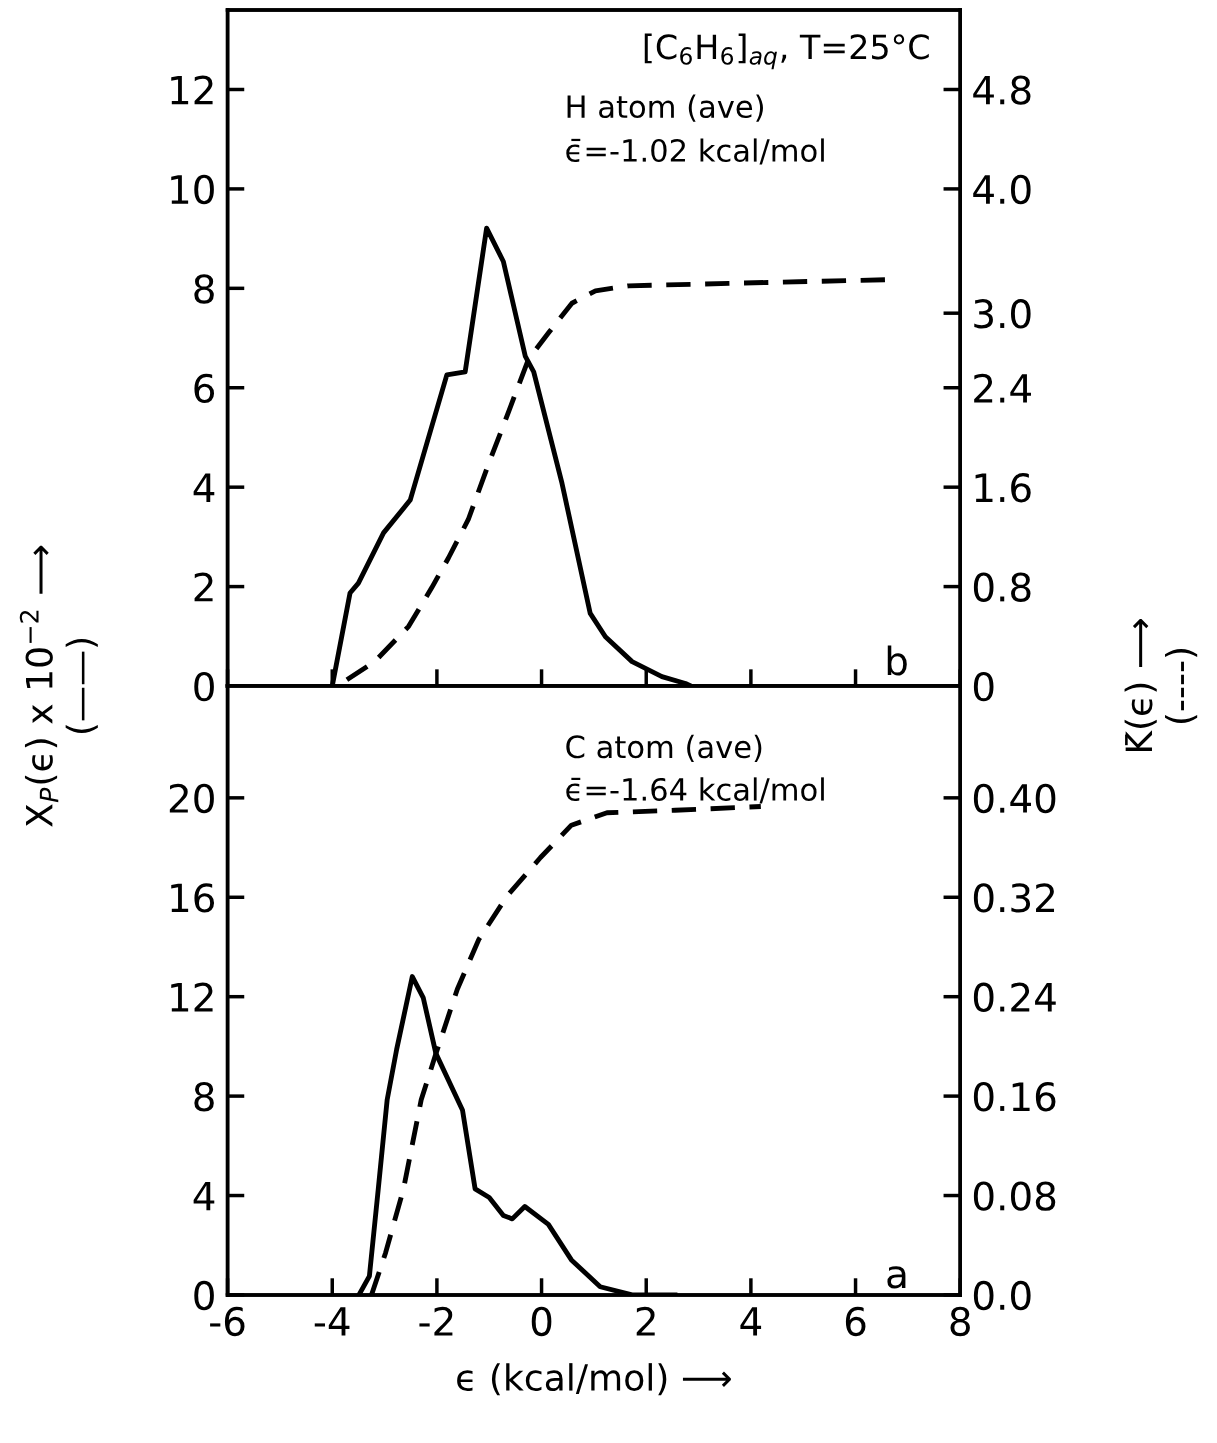  Describe the element at coordinates (960, 1321) in the screenshot. I see `x-tick-label: 8` at that location.